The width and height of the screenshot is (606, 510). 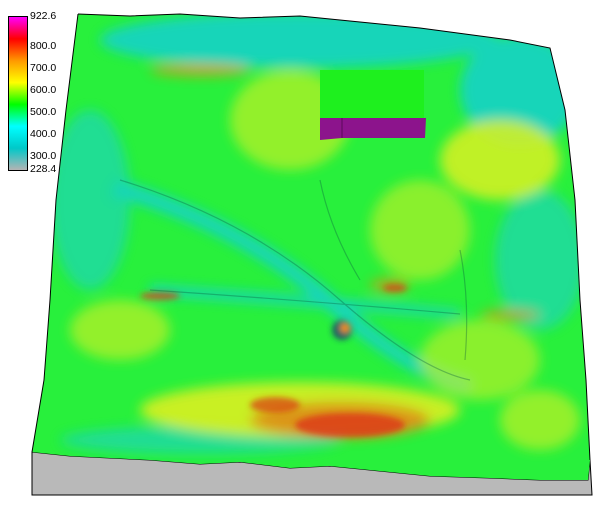 I want to click on legend-tick: 228.4, so click(x=43, y=169).